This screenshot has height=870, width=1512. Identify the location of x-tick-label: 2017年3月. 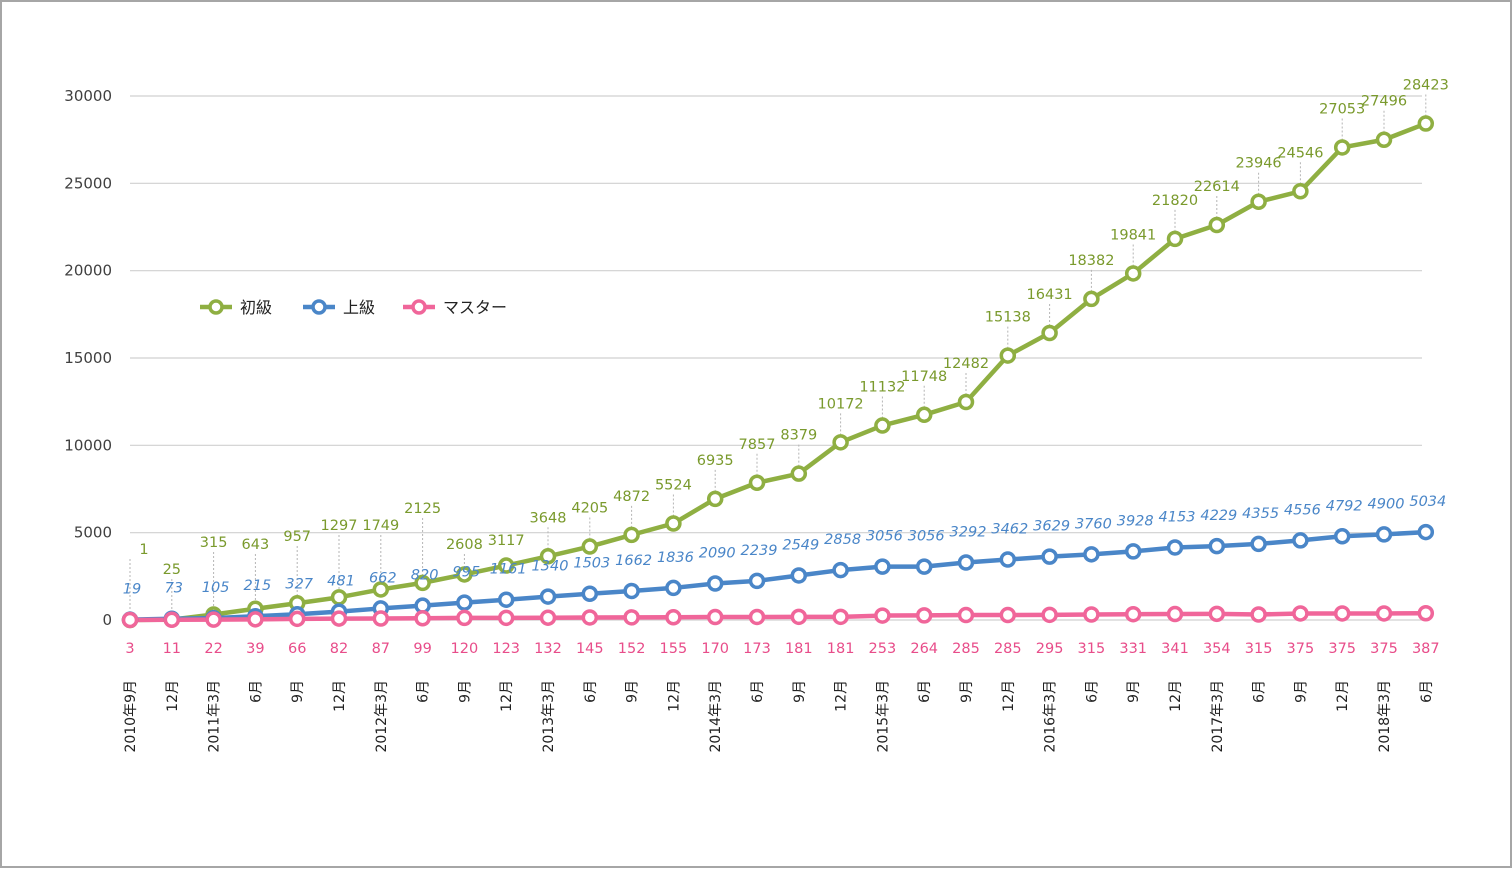
(1218, 716).